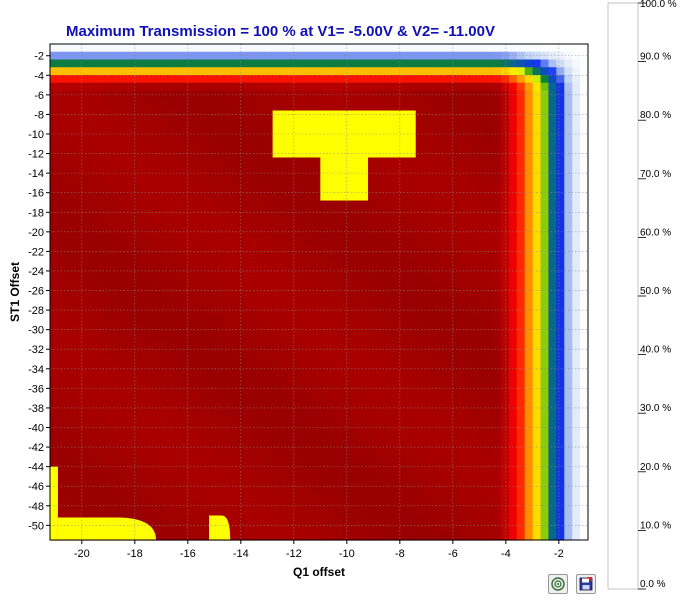 The width and height of the screenshot is (679, 600). Describe the element at coordinates (558, 584) in the screenshot. I see `zoom-reset-button` at that location.